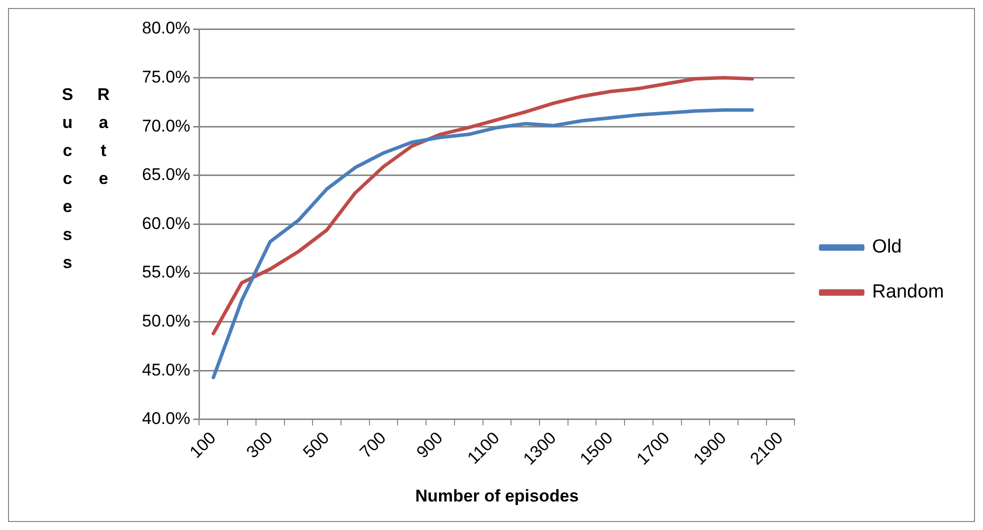 The width and height of the screenshot is (983, 530). What do you see at coordinates (429, 445) in the screenshot?
I see `x-tick-label: 900` at bounding box center [429, 445].